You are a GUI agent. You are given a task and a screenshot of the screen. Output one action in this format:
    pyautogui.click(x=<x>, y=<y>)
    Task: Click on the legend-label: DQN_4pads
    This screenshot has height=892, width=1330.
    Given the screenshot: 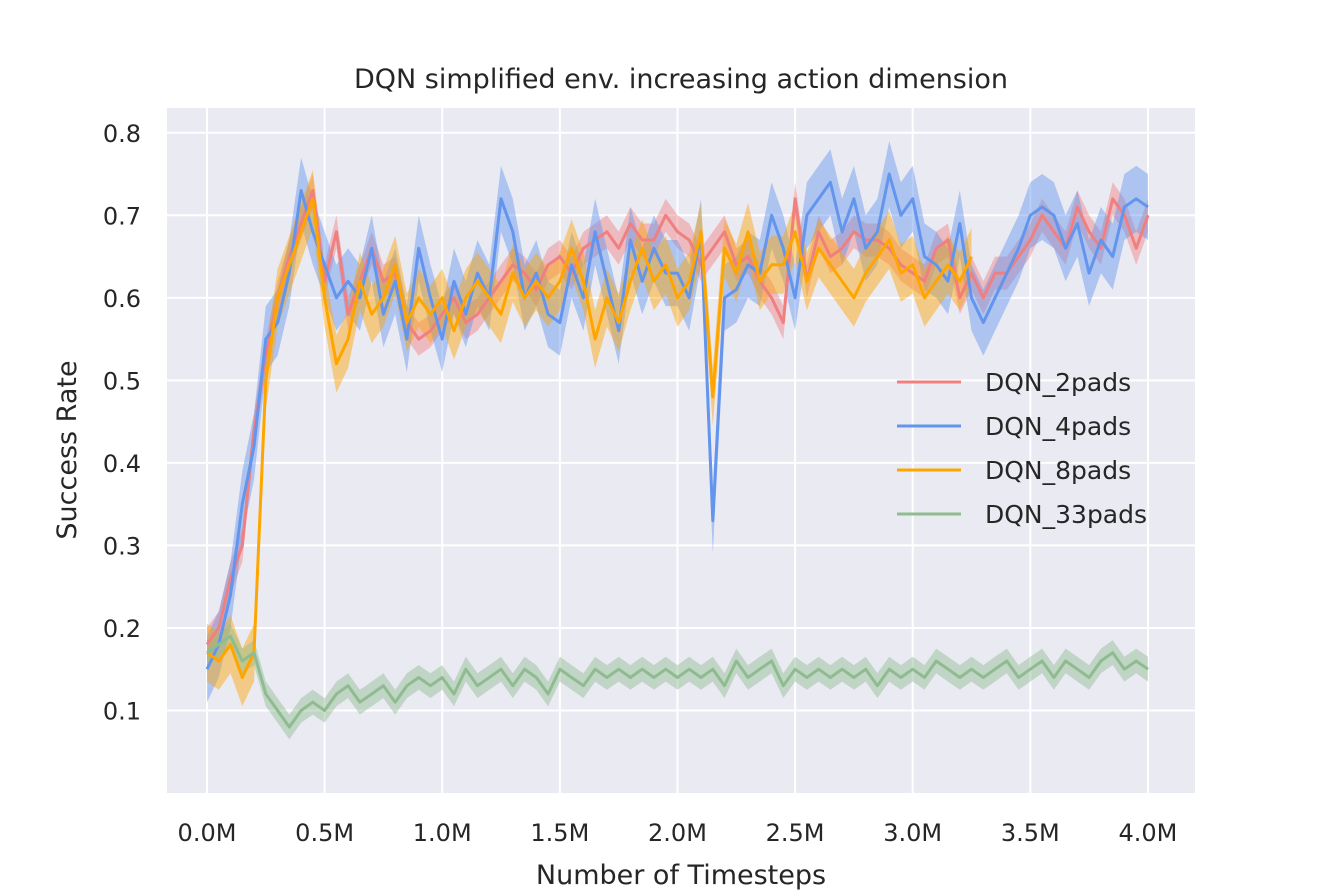 What is the action you would take?
    pyautogui.click(x=1058, y=426)
    